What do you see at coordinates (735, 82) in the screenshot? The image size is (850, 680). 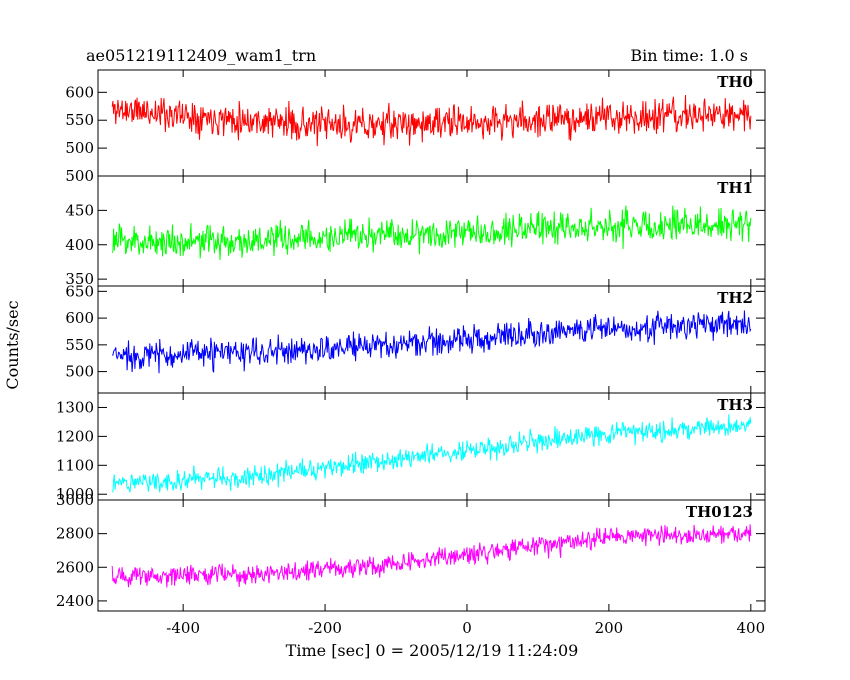 I see `panel-label-th0: TH0` at bounding box center [735, 82].